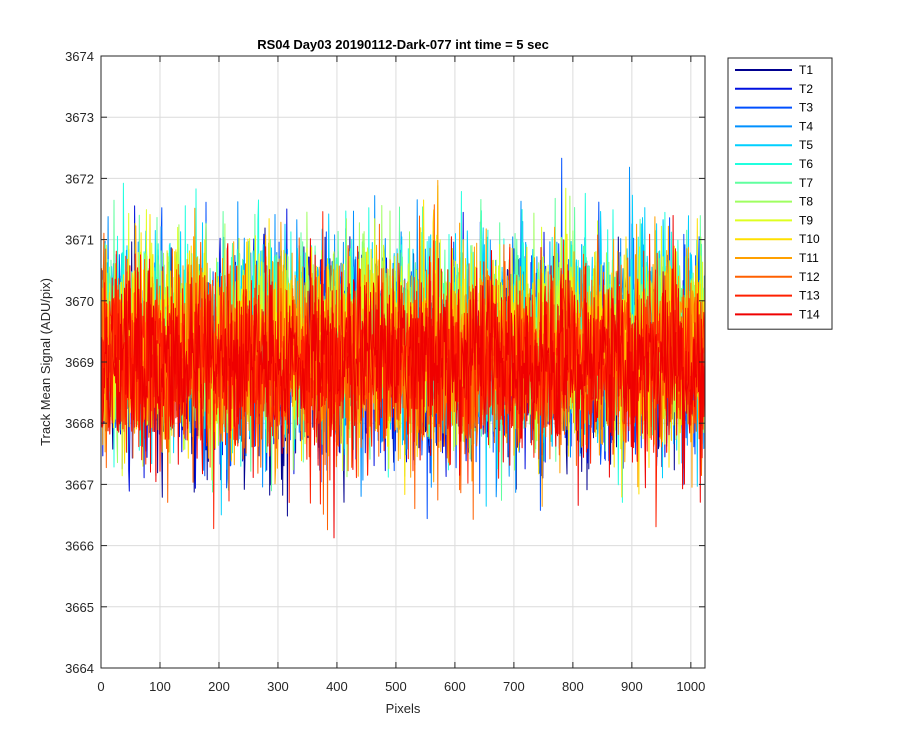  Describe the element at coordinates (806, 89) in the screenshot. I see `legend-label: T2` at that location.